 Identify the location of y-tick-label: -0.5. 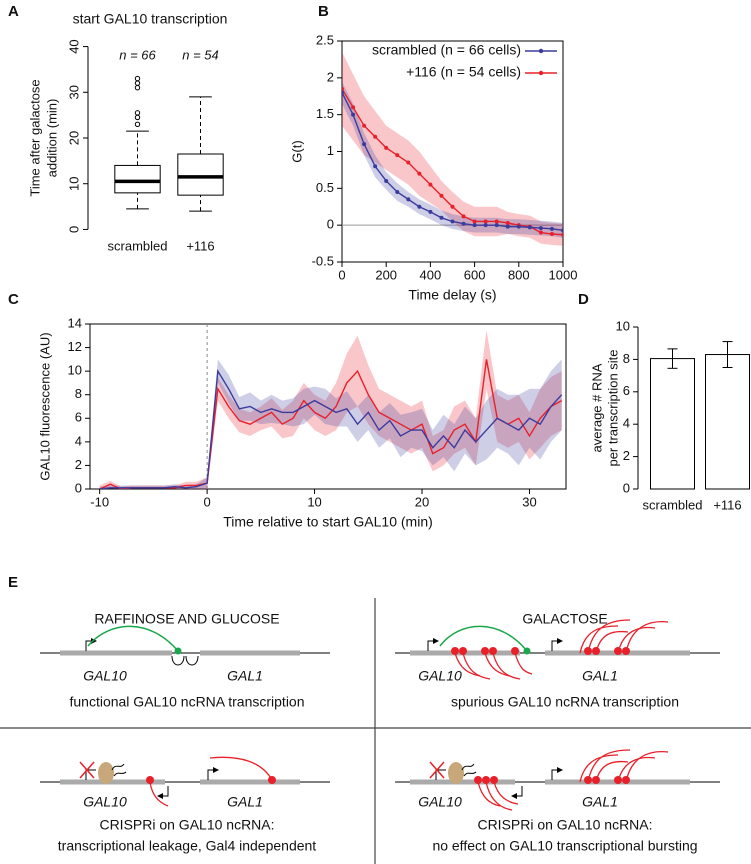
(323, 260).